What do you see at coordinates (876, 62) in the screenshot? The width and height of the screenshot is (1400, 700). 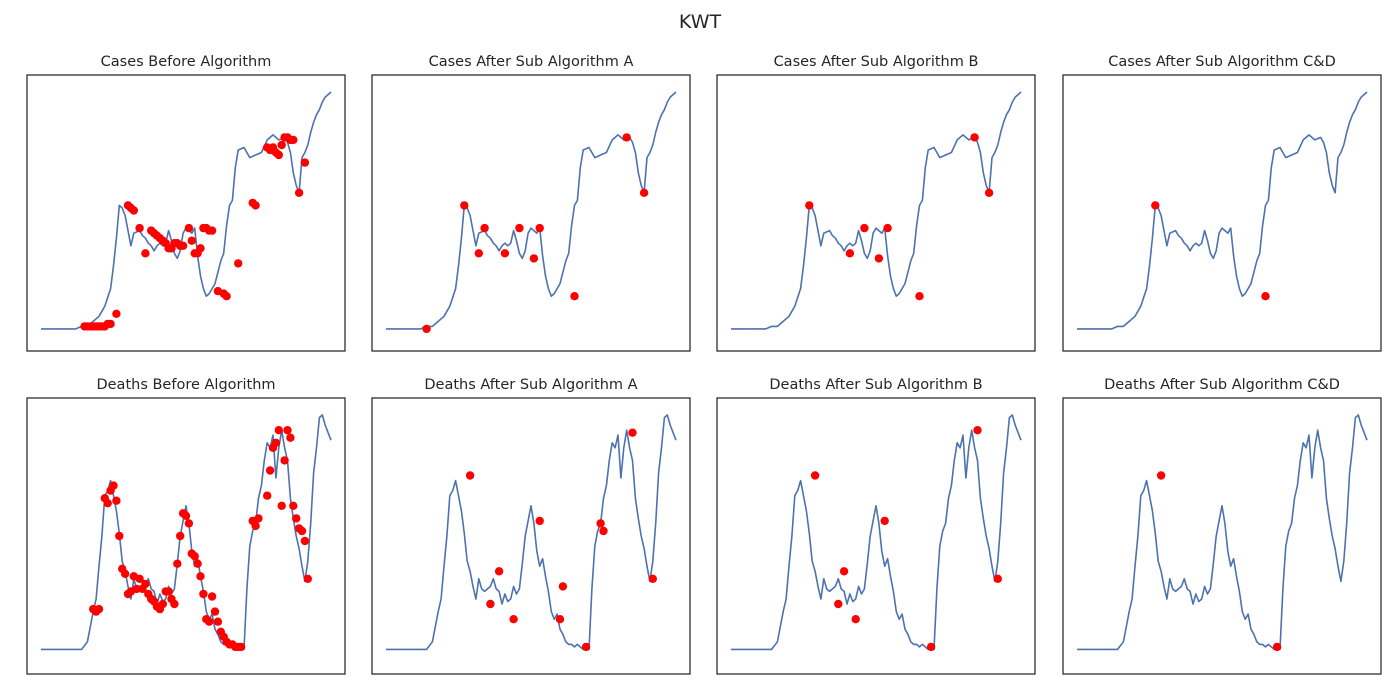 I see `subplot-title: Cases After Sub Algorithm B` at bounding box center [876, 62].